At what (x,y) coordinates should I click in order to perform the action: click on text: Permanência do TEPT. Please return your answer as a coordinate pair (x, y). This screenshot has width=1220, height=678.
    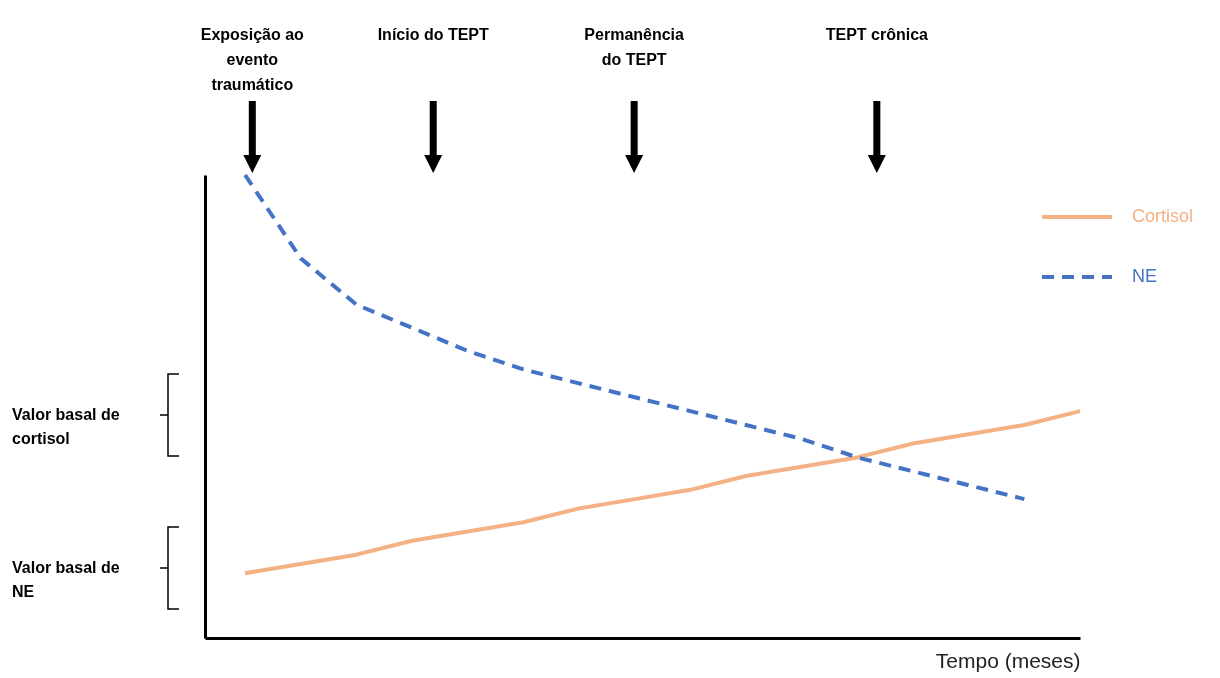
    Looking at the image, I should click on (634, 47).